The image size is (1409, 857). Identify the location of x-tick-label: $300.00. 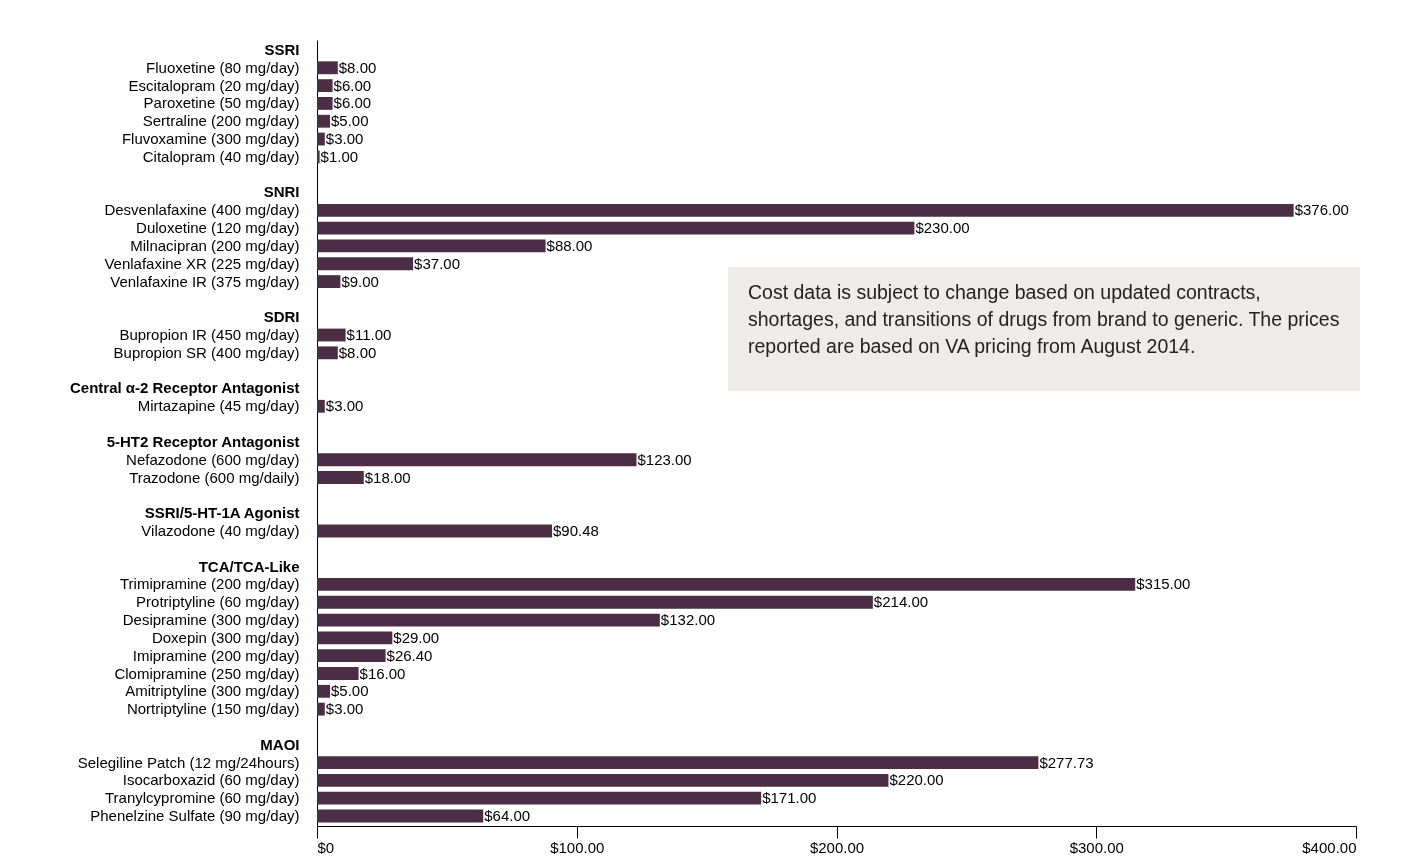
(1096, 847).